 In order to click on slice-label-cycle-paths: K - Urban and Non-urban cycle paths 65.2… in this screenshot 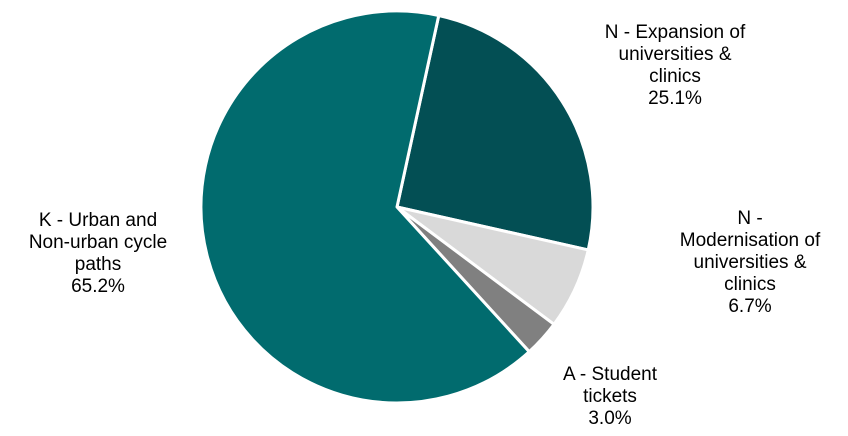, I will do `click(98, 254)`.